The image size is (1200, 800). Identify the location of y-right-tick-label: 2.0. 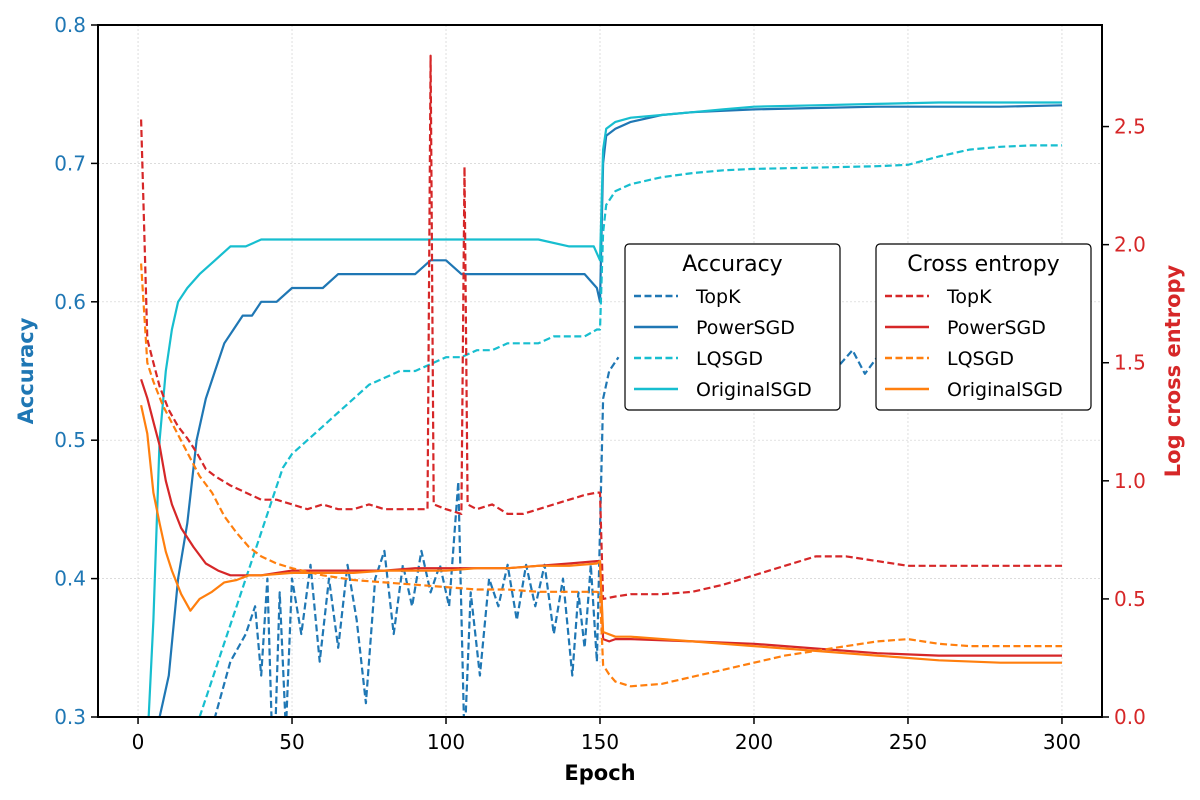
(1130, 245).